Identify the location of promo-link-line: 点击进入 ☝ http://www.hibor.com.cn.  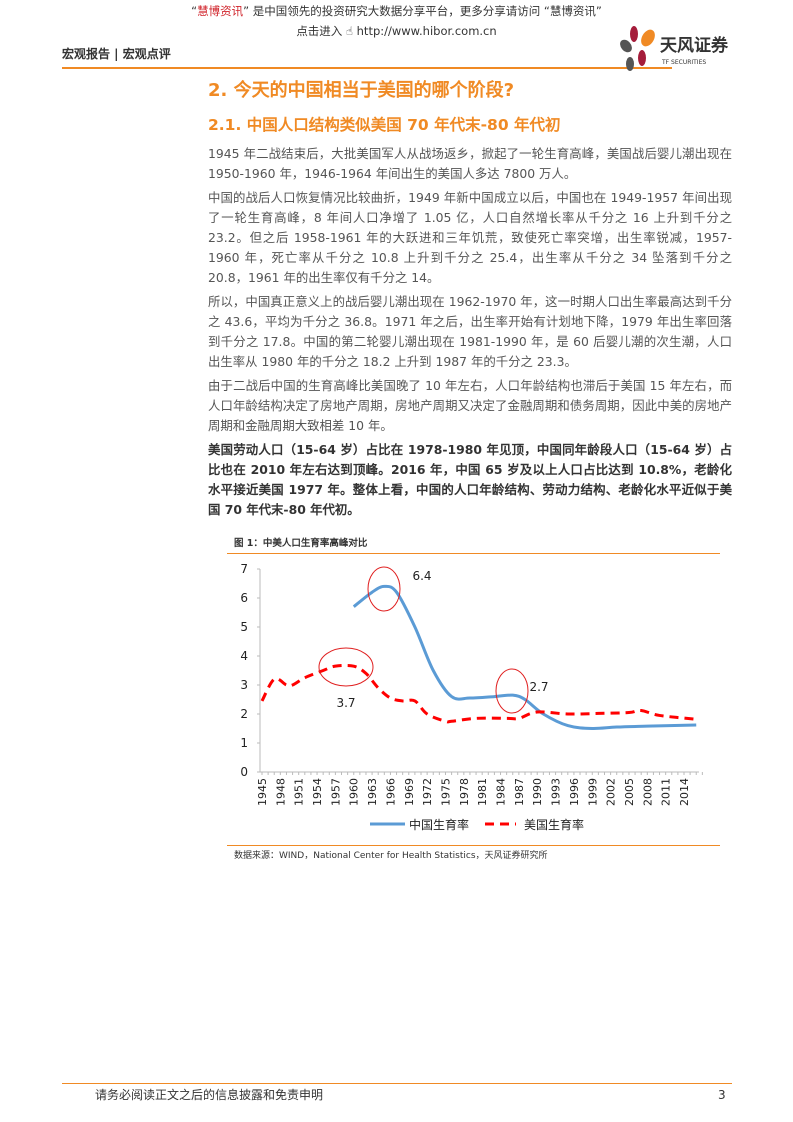
(396, 31).